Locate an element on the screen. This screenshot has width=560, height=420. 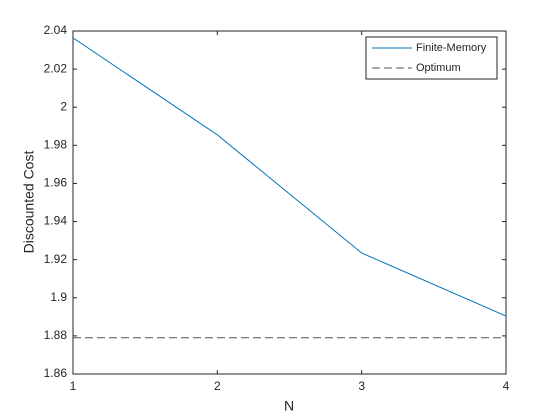
y-tick-label: 1.88 is located at coordinates (56, 335).